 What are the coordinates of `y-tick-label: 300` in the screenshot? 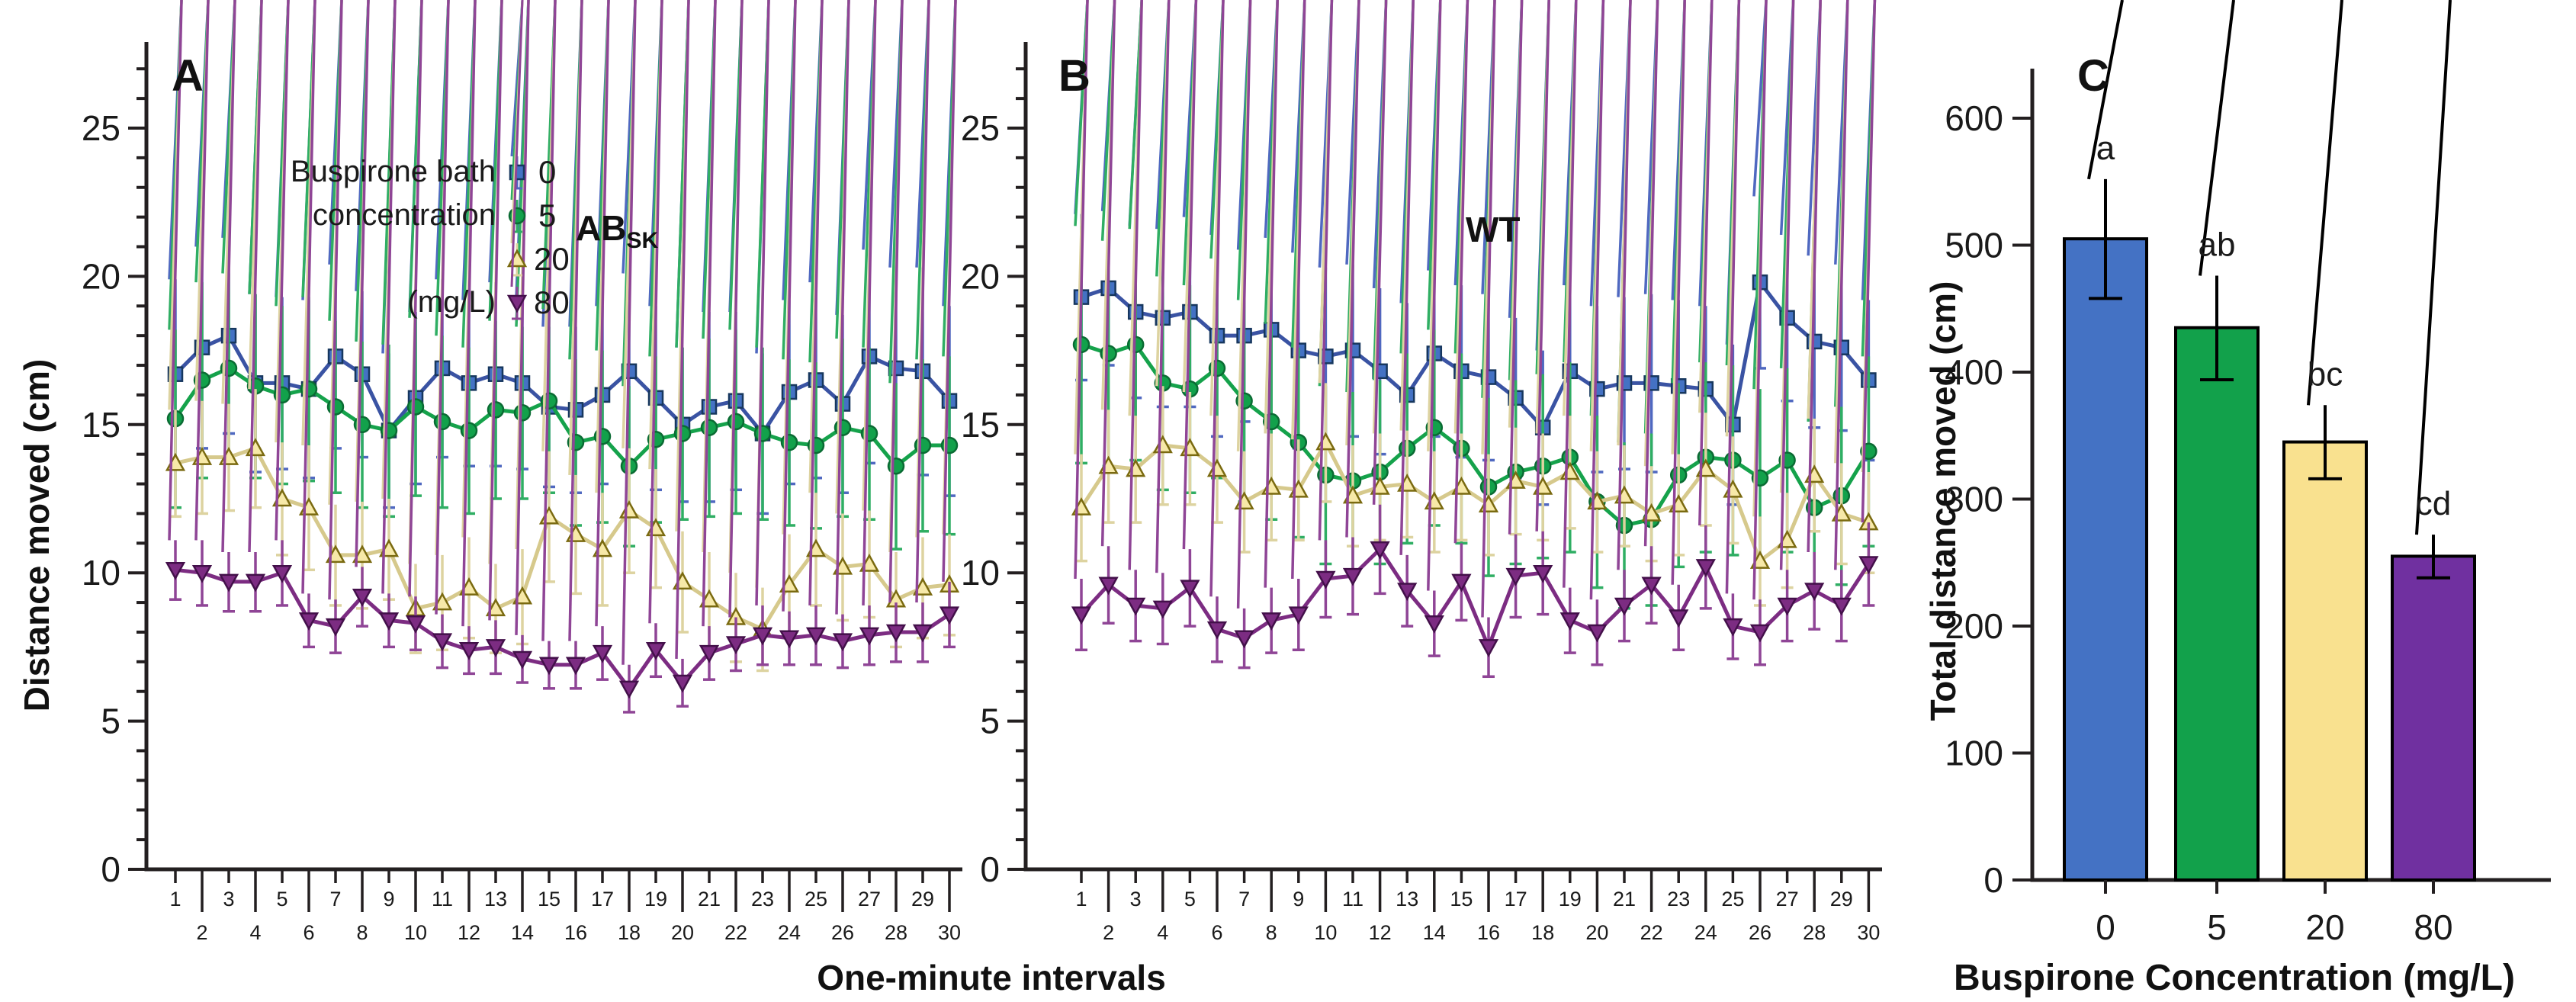 It's located at (1974, 499).